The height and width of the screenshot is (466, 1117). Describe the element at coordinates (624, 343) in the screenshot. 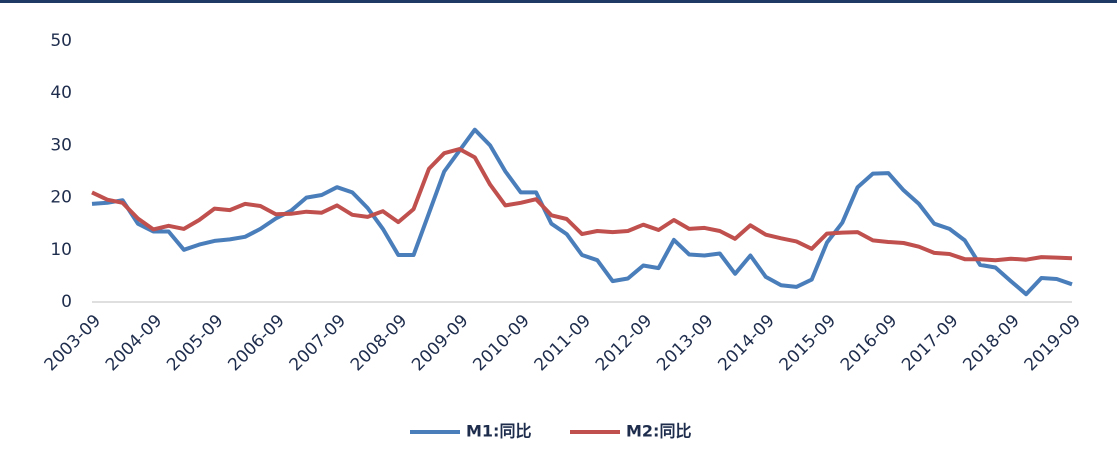

I see `x-tick-label: 2012-09` at that location.